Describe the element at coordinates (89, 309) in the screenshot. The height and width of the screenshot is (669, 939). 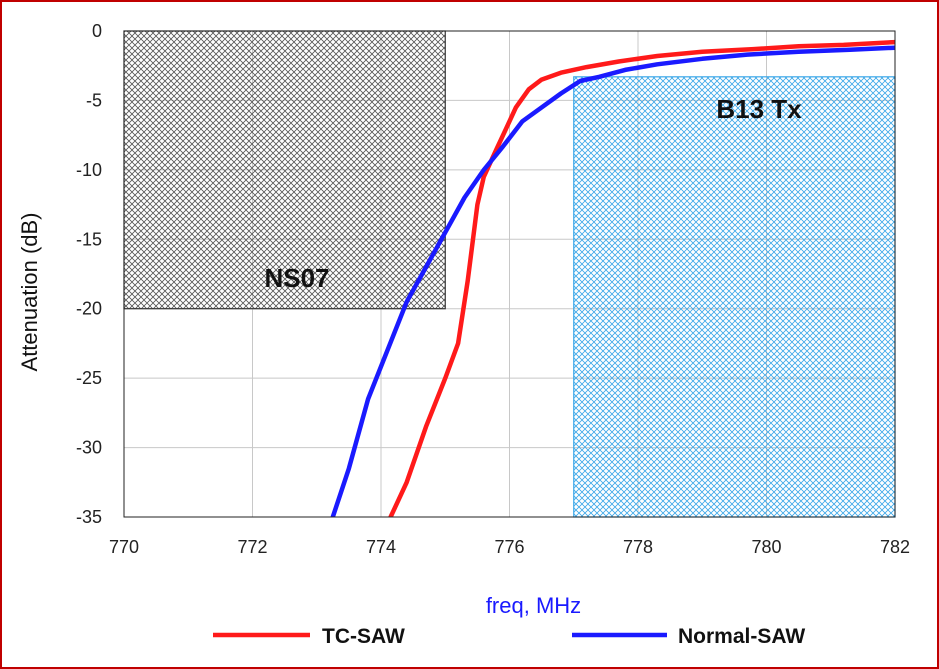
I see `y-tick-label: -20` at that location.